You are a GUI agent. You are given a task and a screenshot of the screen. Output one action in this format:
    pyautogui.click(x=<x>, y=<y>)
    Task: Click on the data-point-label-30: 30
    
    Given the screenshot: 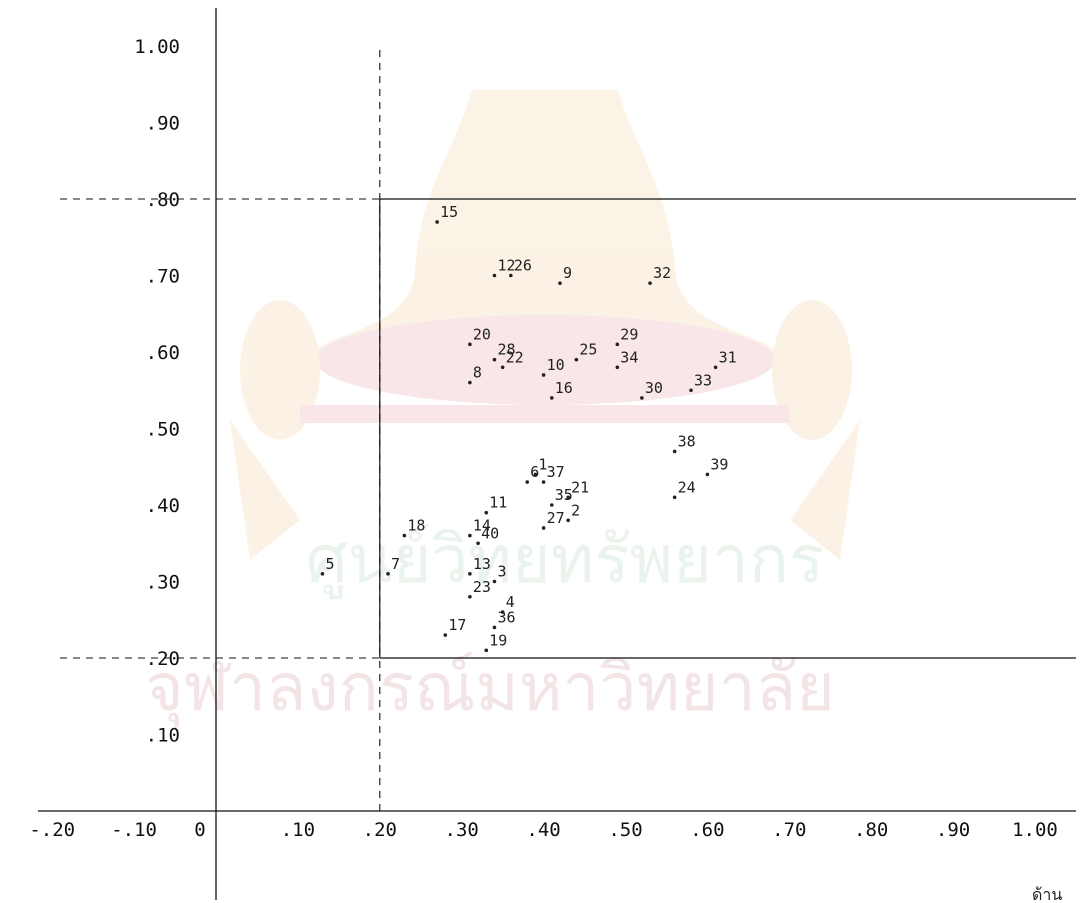 What is the action you would take?
    pyautogui.click(x=654, y=388)
    